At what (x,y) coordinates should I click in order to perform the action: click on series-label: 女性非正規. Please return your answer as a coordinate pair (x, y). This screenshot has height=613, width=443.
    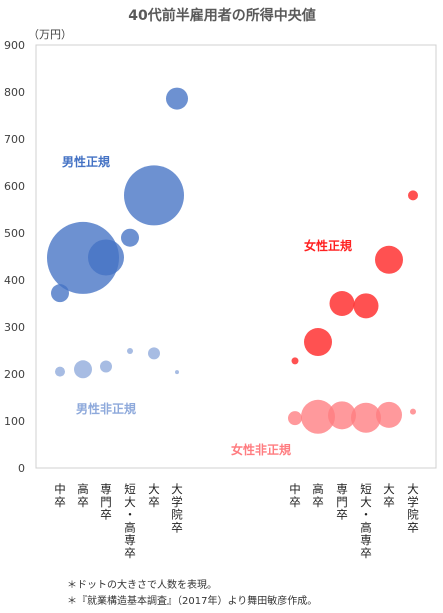
    Looking at the image, I should click on (261, 449).